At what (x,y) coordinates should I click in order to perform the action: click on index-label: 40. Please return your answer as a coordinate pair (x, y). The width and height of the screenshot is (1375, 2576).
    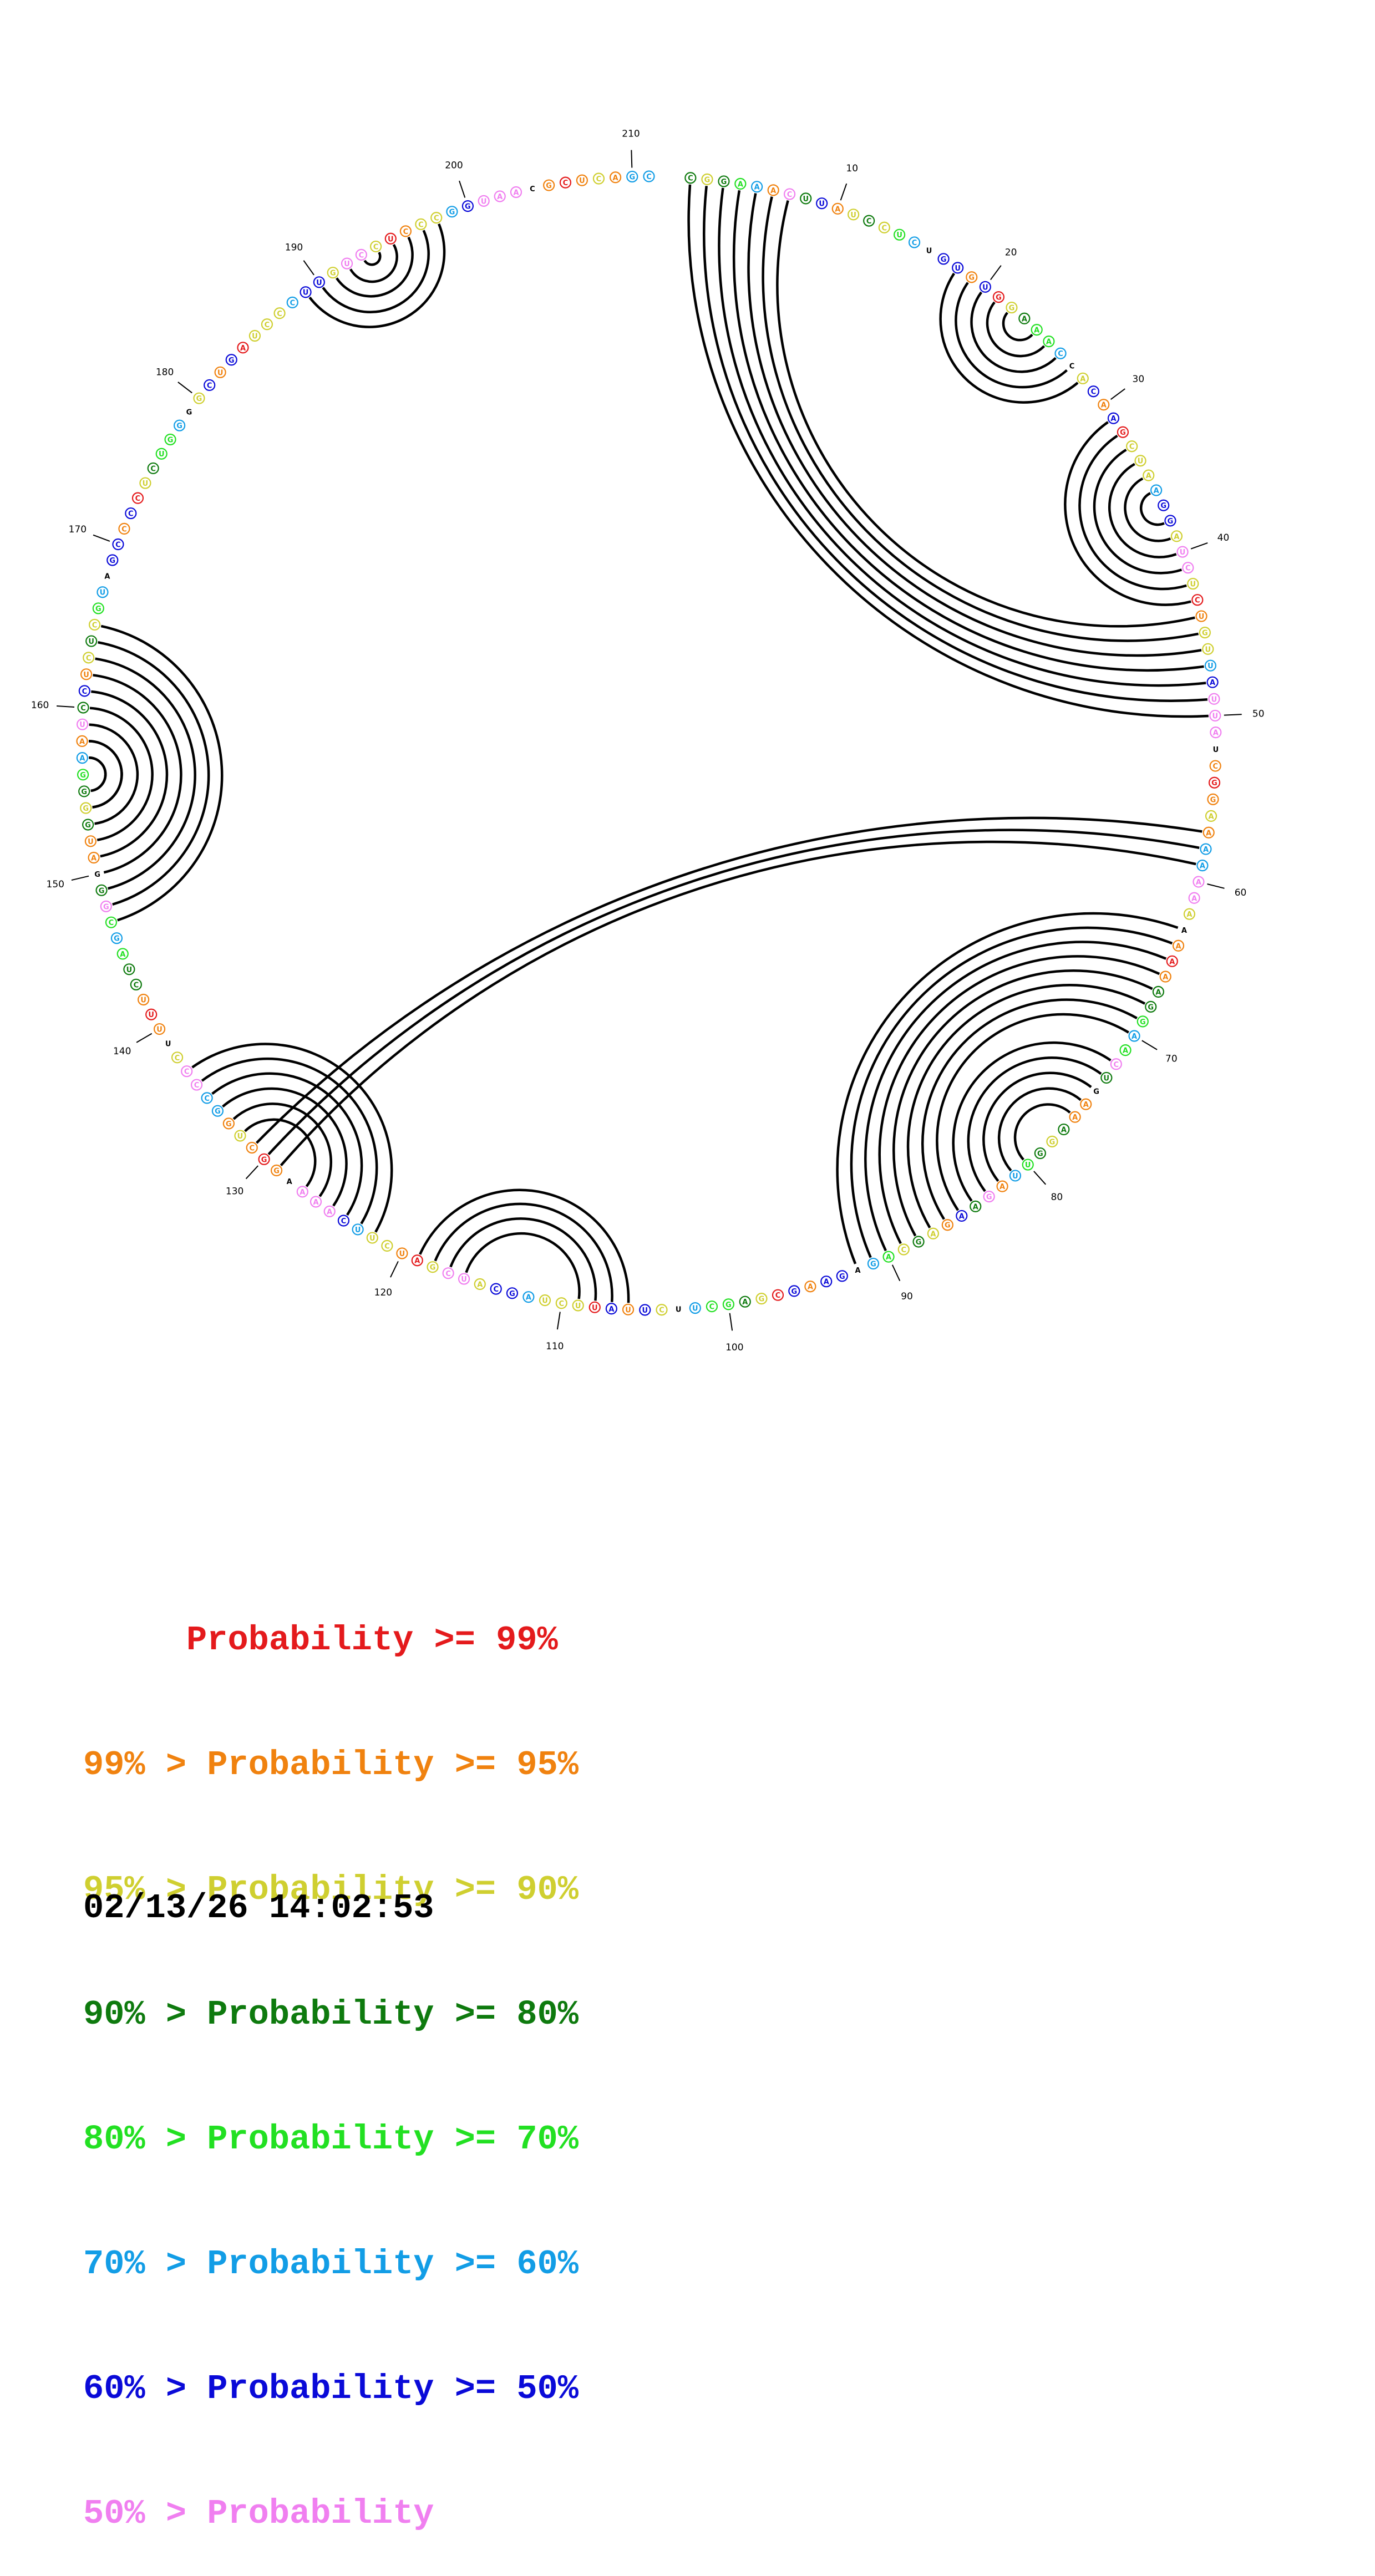
    Looking at the image, I should click on (1223, 537).